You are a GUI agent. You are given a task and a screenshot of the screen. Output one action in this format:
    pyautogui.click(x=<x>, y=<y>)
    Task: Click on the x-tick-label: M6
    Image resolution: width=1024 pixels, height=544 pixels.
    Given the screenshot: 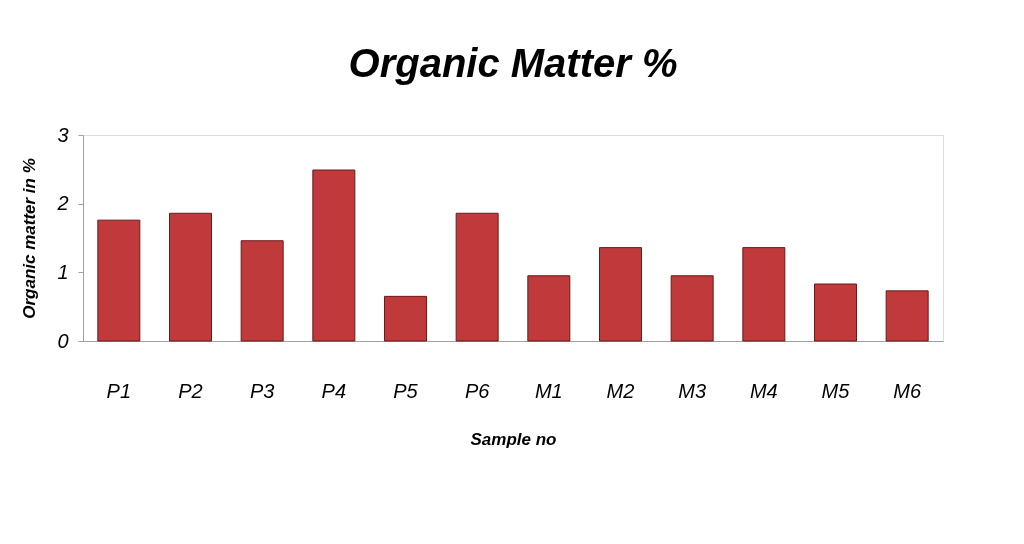 What is the action you would take?
    pyautogui.click(x=907, y=390)
    